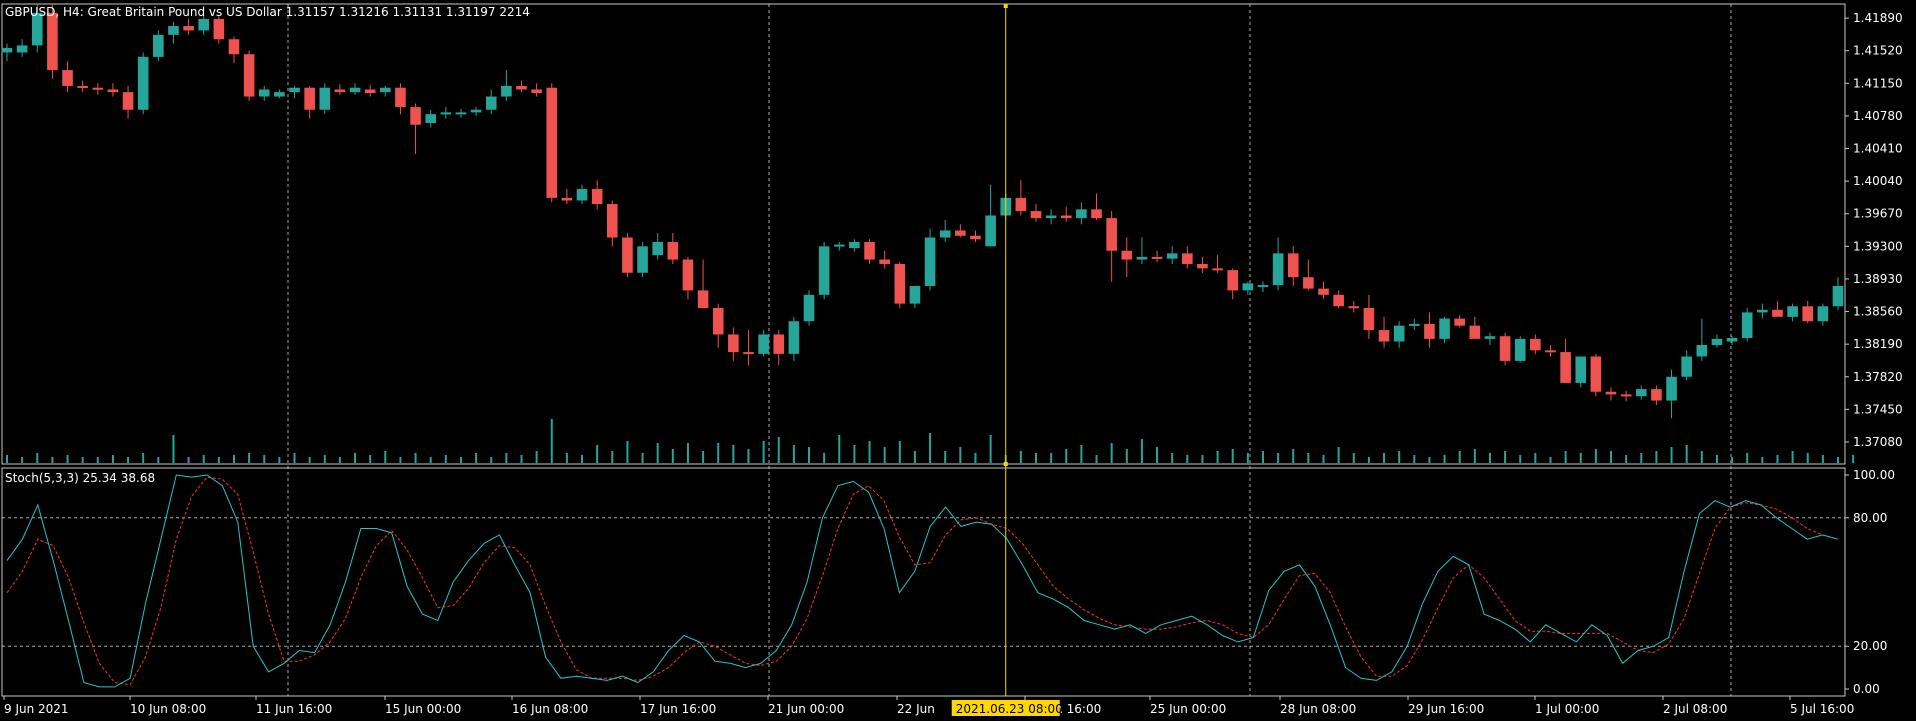 The height and width of the screenshot is (721, 1916). Describe the element at coordinates (1318, 709) in the screenshot. I see `time-tick-label: 28 Jun 08:00` at that location.